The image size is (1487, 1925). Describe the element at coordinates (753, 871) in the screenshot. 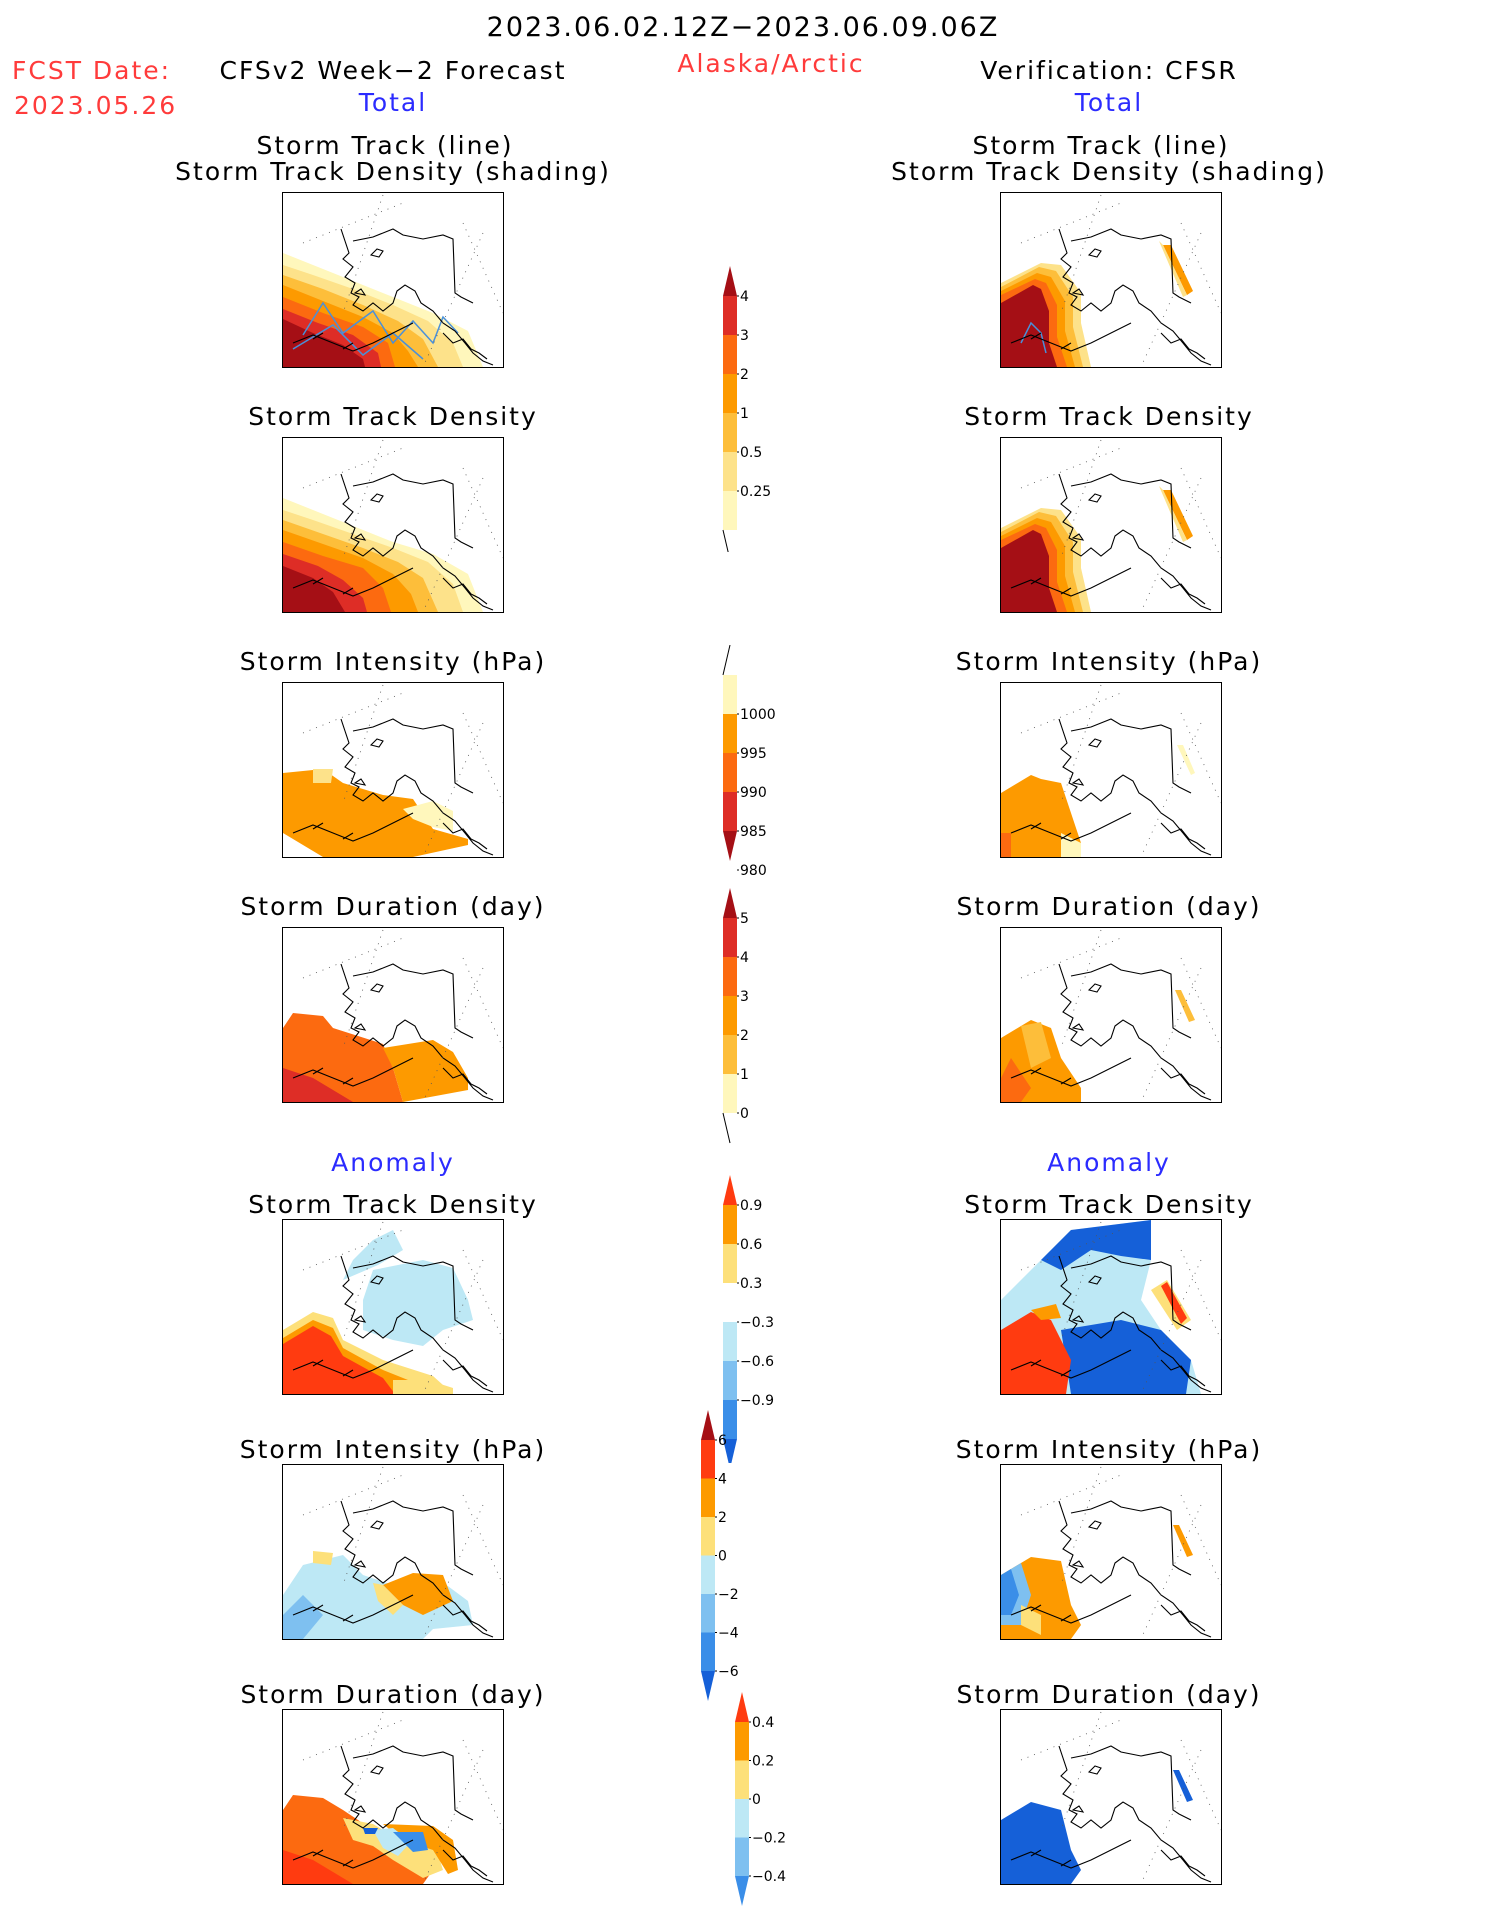

I see `colorbar-label: 980` at that location.